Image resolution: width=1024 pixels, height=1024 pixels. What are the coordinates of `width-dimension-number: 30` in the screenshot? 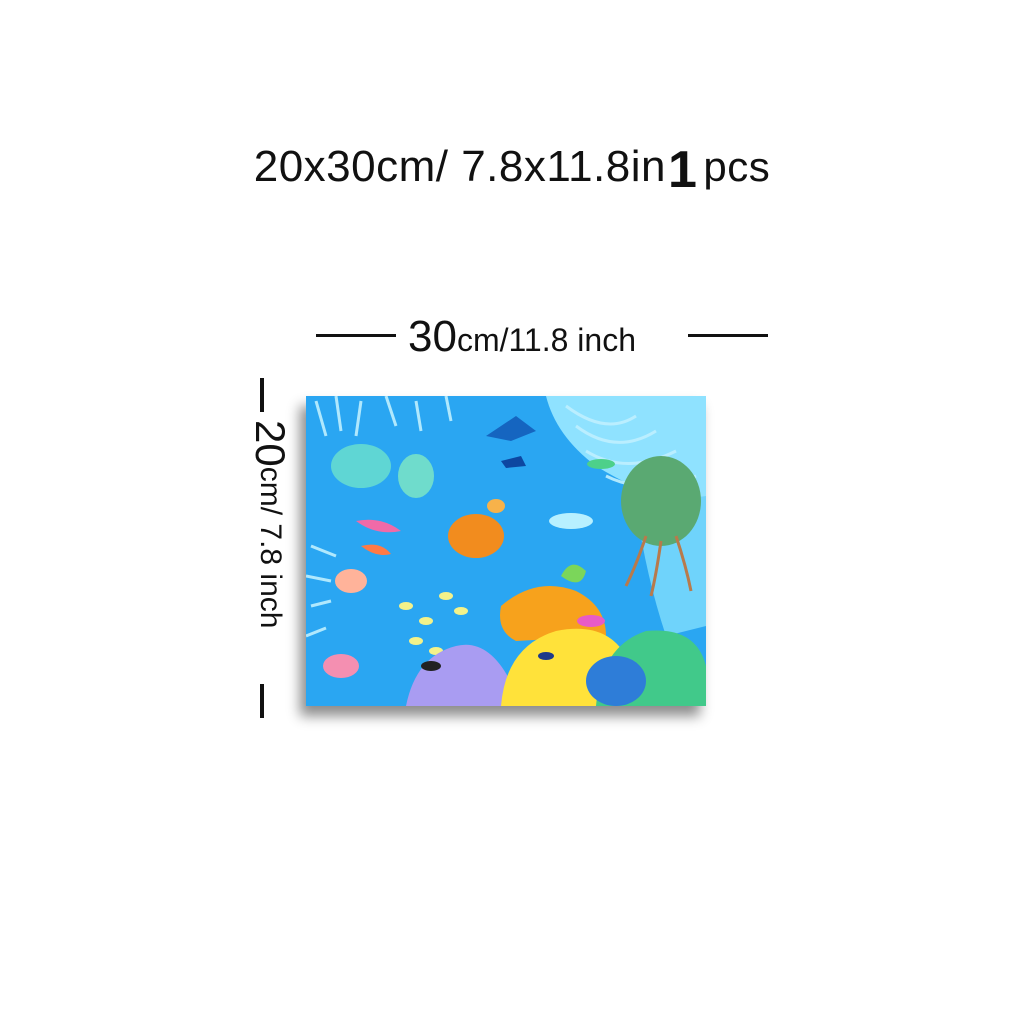 It's located at (432, 336).